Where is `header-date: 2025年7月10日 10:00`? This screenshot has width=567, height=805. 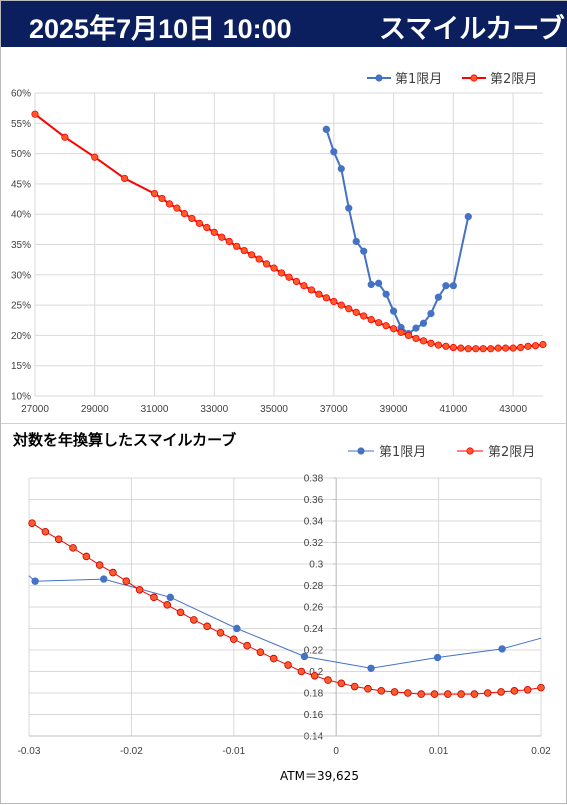
header-date: 2025年7月10日 10:00 is located at coordinates (160, 29).